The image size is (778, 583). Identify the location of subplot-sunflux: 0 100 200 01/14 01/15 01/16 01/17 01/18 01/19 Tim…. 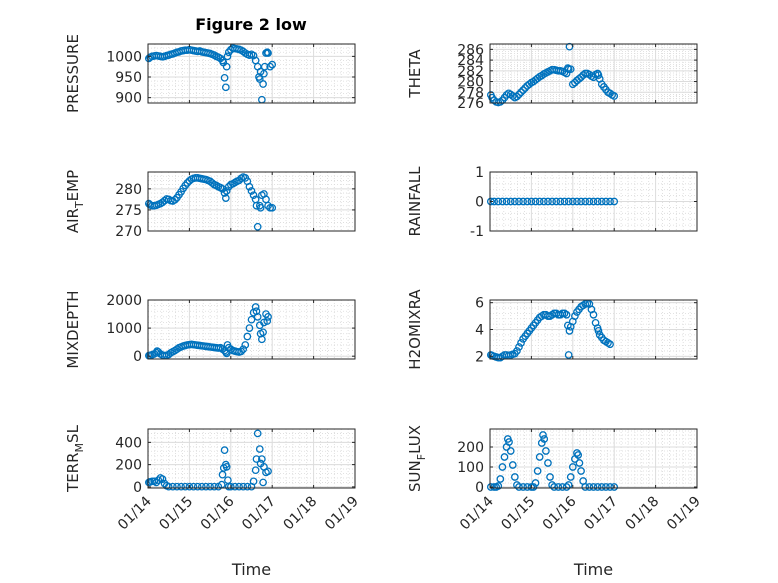
(555, 502).